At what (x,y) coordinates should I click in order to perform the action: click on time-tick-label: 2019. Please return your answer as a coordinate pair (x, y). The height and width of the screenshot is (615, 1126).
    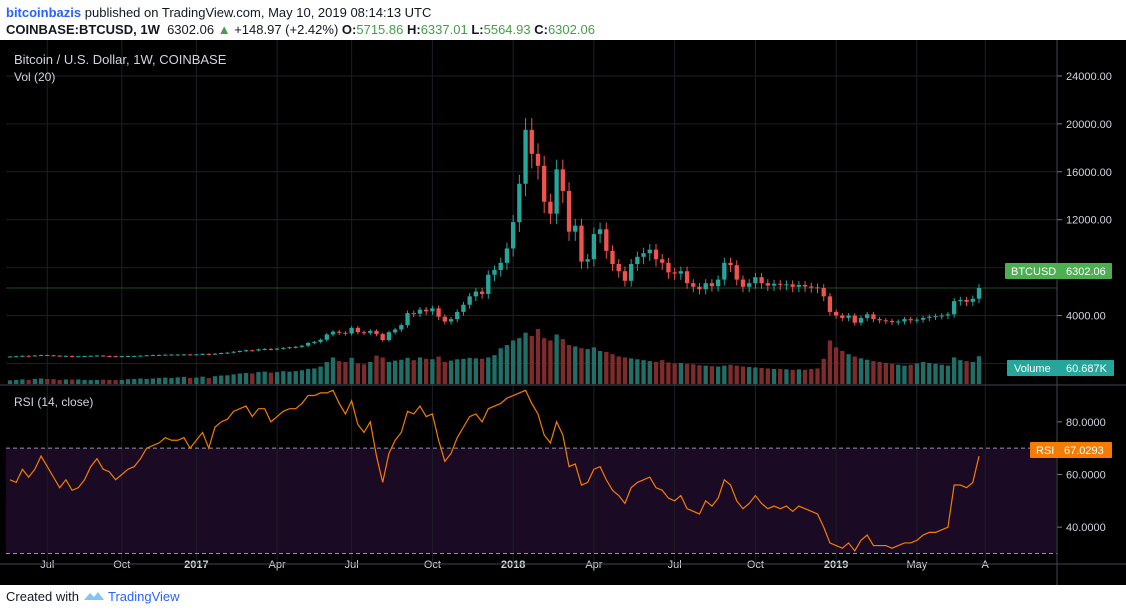
    Looking at the image, I should click on (836, 565).